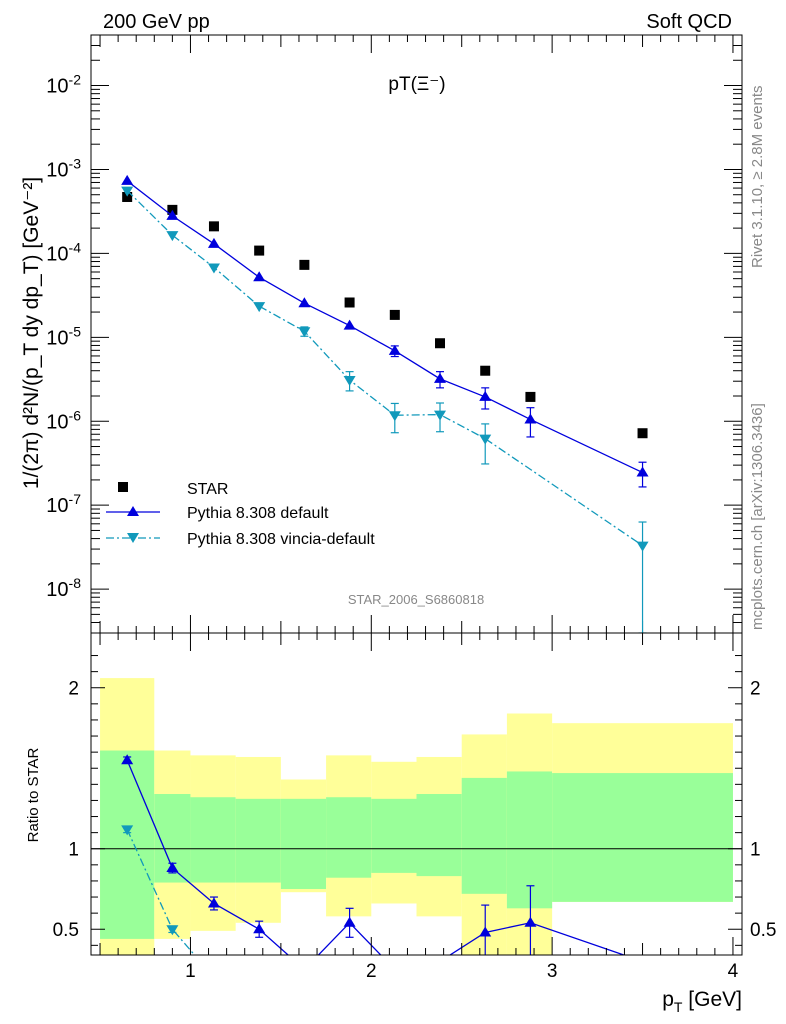  What do you see at coordinates (161, 892) in the screenshot?
I see `ratio-line-vincia` at bounding box center [161, 892].